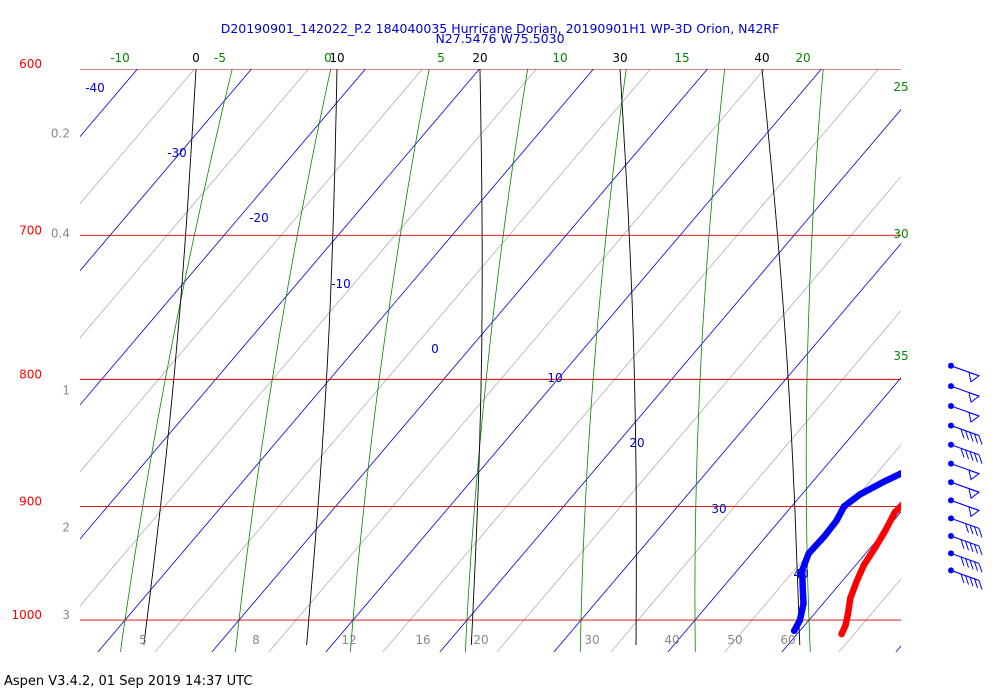 The width and height of the screenshot is (1000, 700). What do you see at coordinates (591, 640) in the screenshot?
I see `mixing-ratio-bottom-label: 30` at bounding box center [591, 640].